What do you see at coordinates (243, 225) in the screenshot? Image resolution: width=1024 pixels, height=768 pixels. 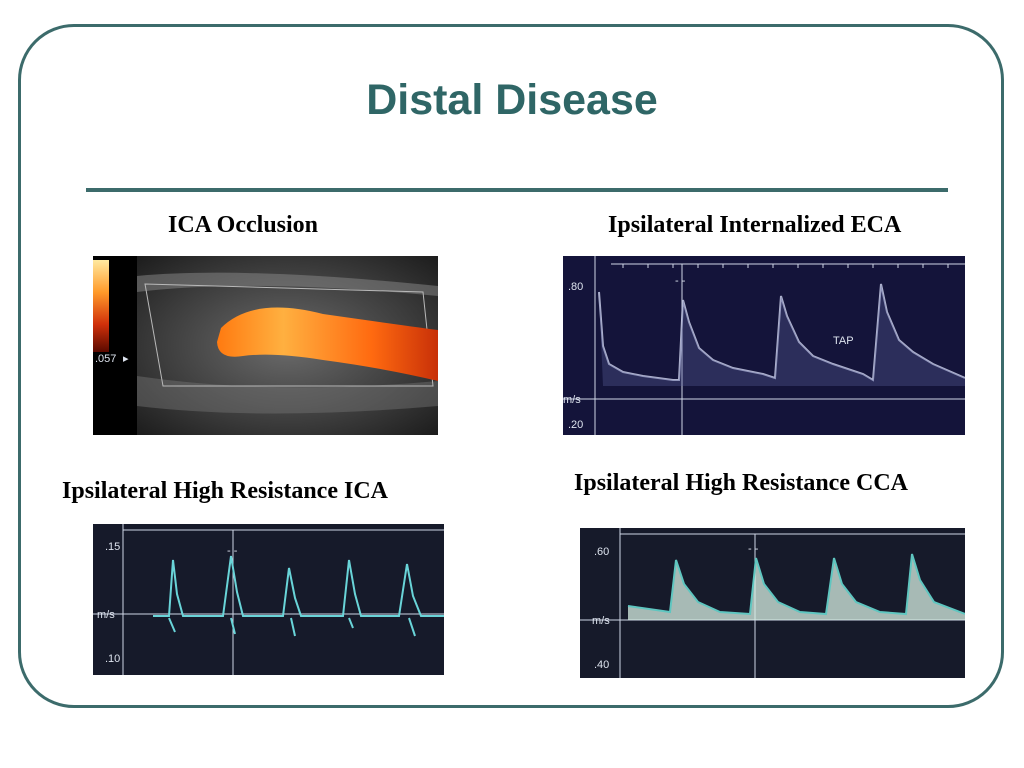 I see `caption-ica-occlusion: ICA Occlusion` at bounding box center [243, 225].